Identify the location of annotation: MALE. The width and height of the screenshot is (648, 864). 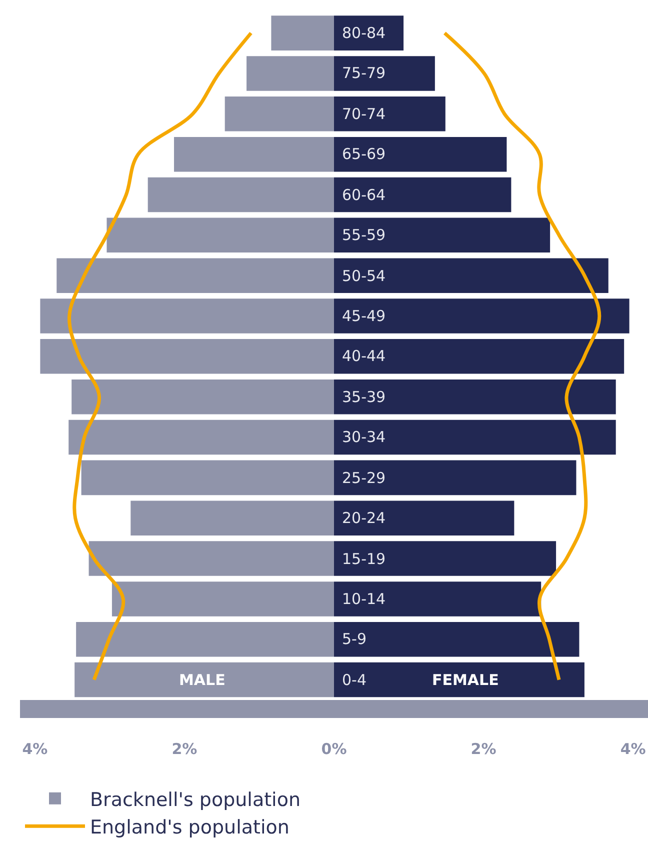
(202, 680).